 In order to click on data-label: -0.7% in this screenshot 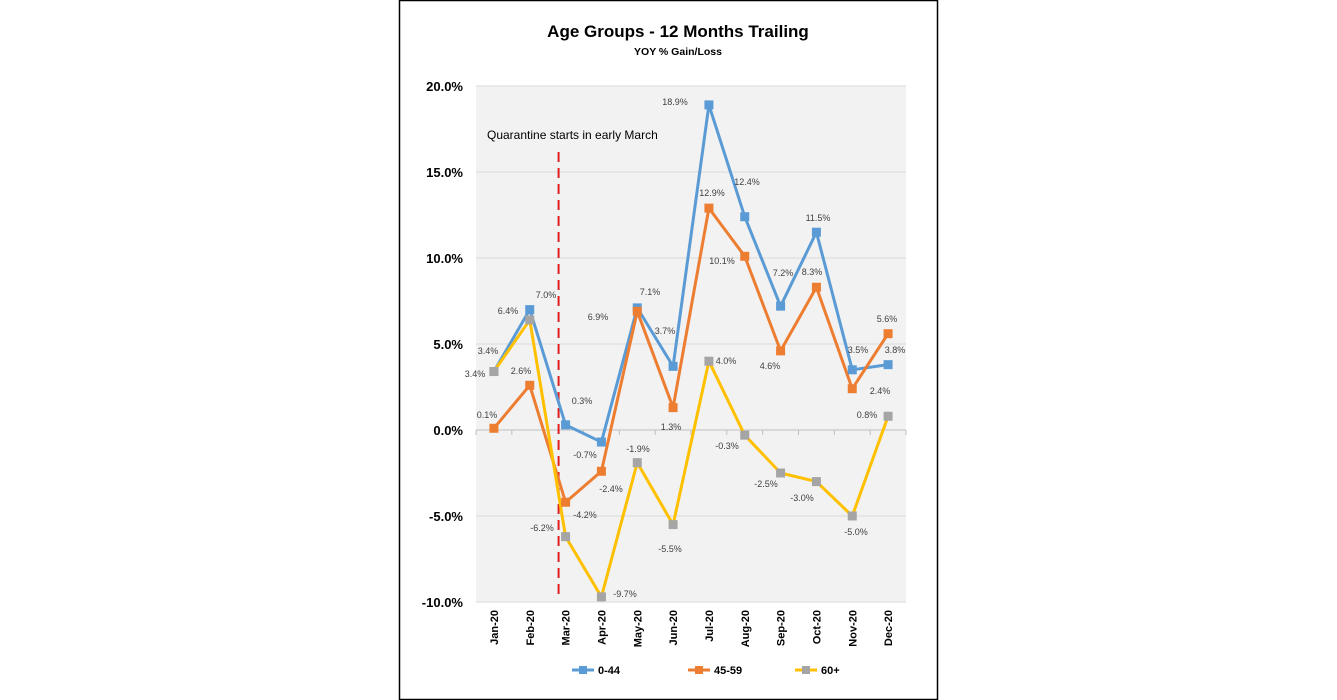, I will do `click(585, 455)`.